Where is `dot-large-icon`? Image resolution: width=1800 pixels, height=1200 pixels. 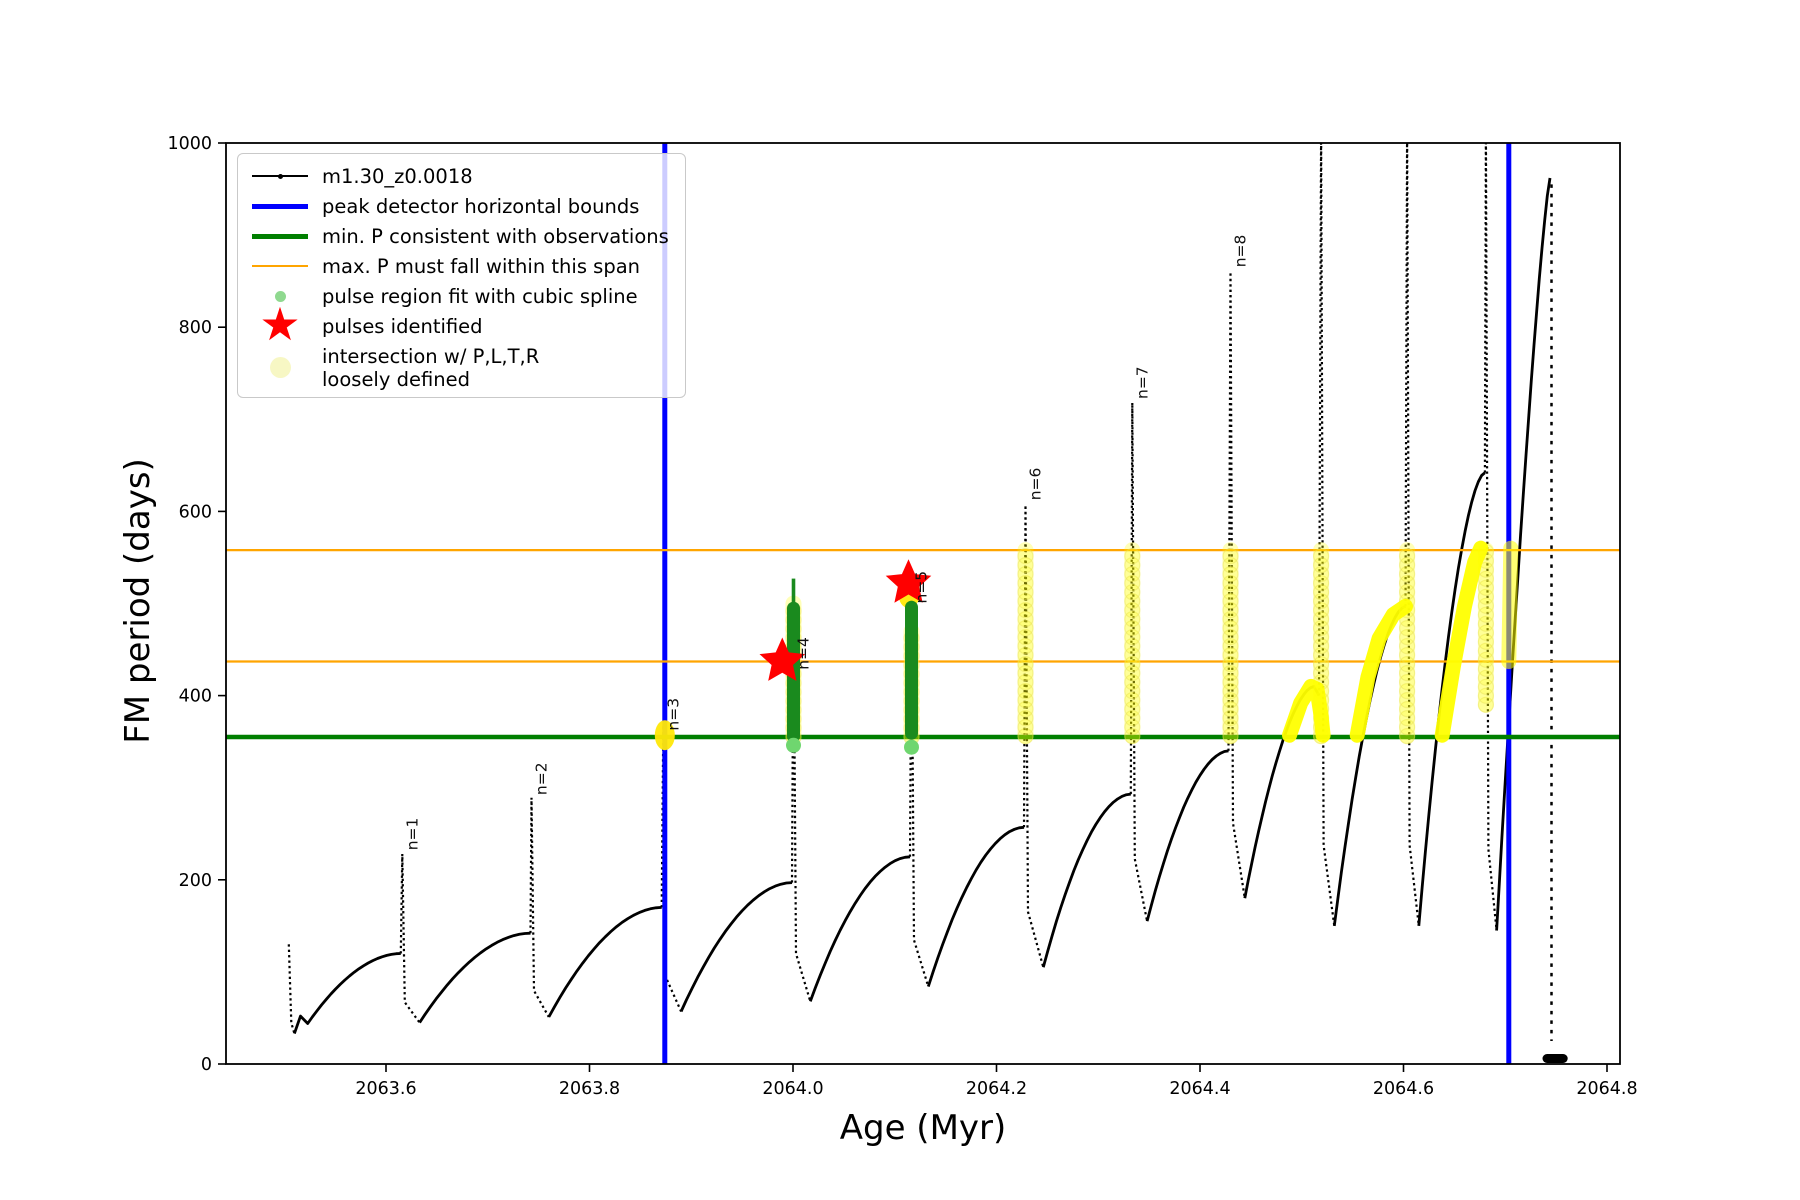 dot-large-icon is located at coordinates (280, 367).